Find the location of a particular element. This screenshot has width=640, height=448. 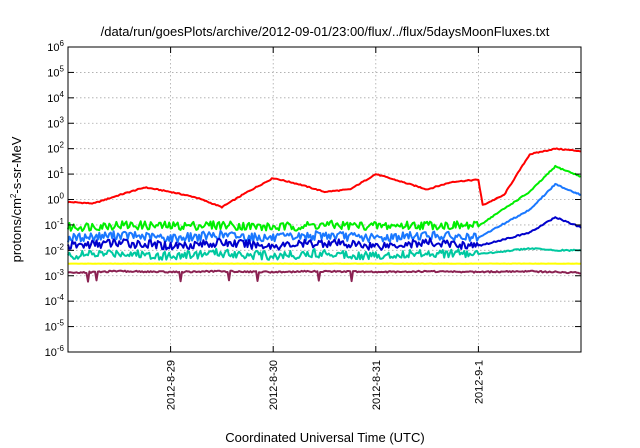

y-tick-label: 10⁴ is located at coordinates (55, 97).